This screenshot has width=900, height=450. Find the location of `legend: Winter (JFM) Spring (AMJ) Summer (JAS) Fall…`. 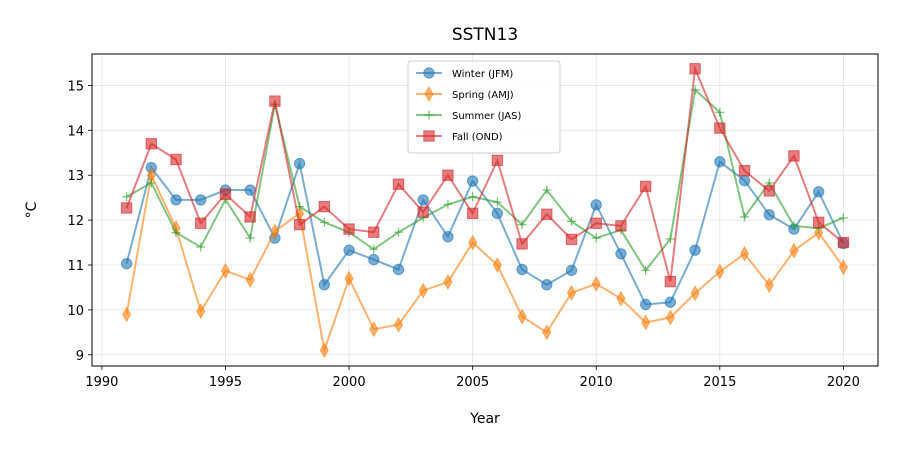

legend: Winter (JFM) Spring (AMJ) Summer (JAS) Fall… is located at coordinates (484, 107).